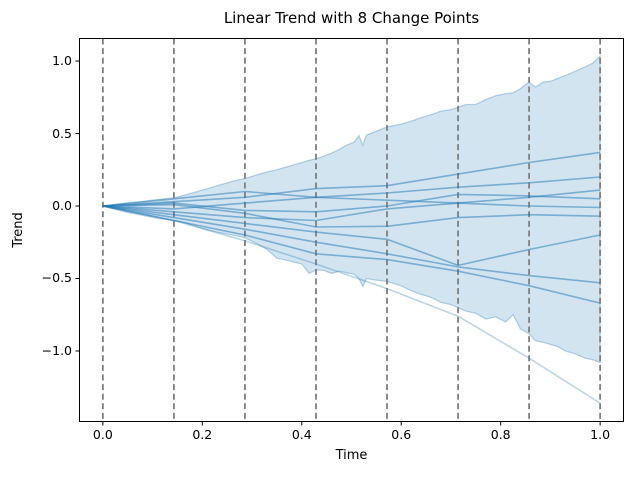 The height and width of the screenshot is (480, 640). I want to click on chart-title: Linear Trend with 8 Change Points, so click(351, 18).